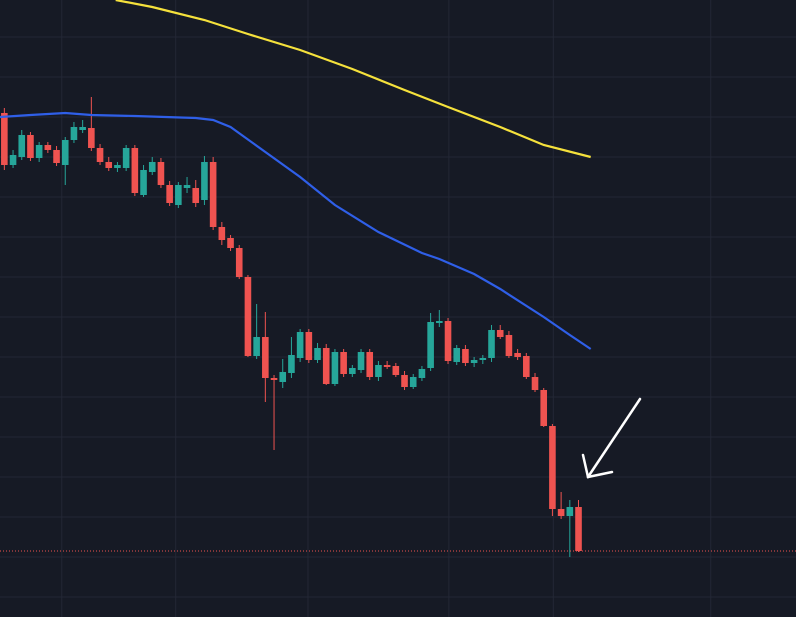  I want to click on annotation-arrow, so click(611, 438).